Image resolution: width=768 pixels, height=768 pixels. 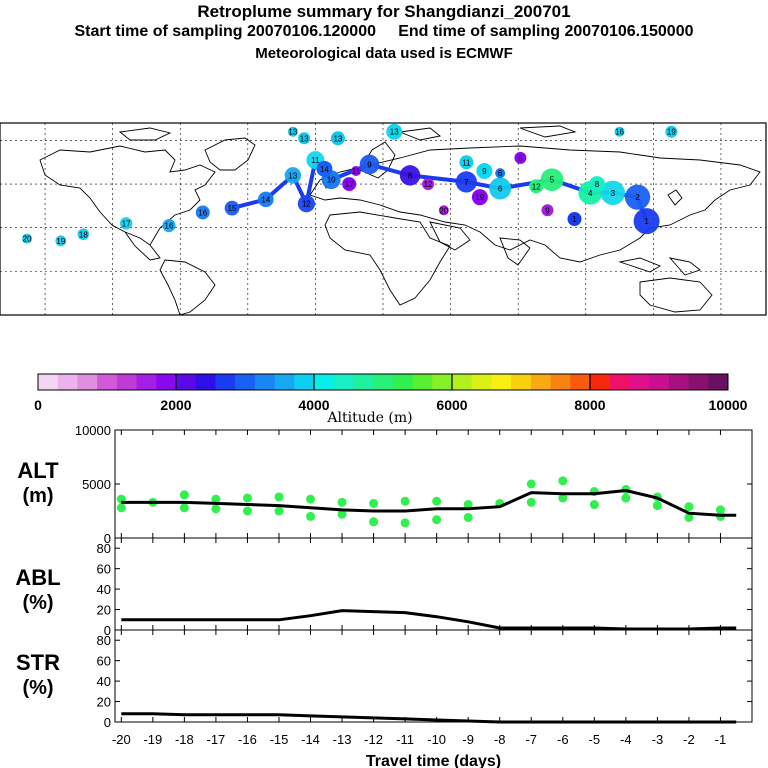 I want to click on colorbar-tick-label: 8000, so click(x=589, y=405).